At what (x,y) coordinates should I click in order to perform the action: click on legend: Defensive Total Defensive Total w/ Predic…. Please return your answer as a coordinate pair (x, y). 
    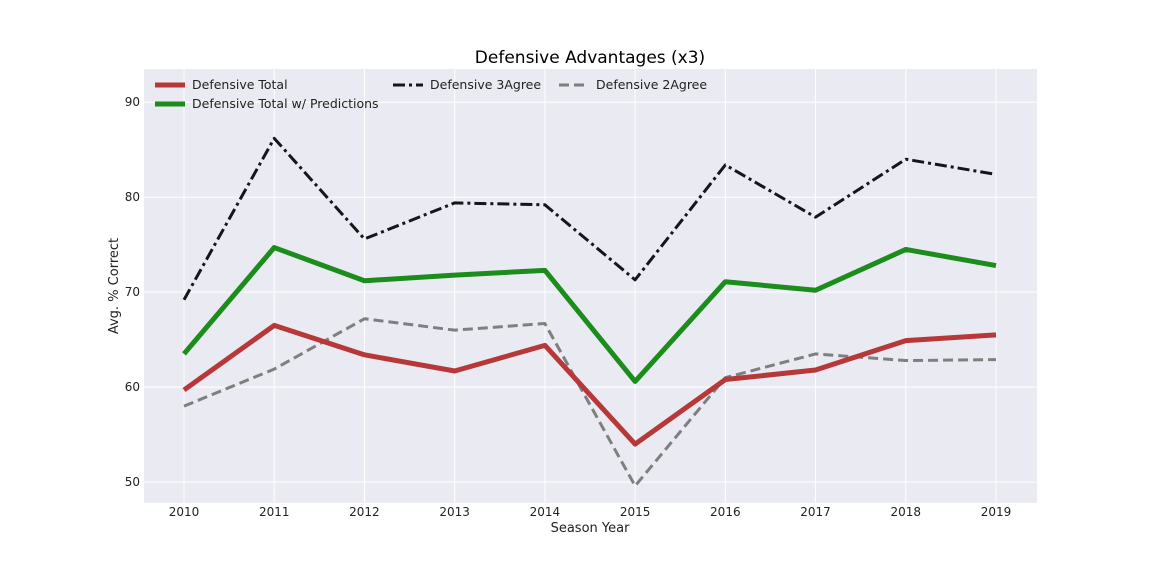
    Looking at the image, I should click on (431, 94).